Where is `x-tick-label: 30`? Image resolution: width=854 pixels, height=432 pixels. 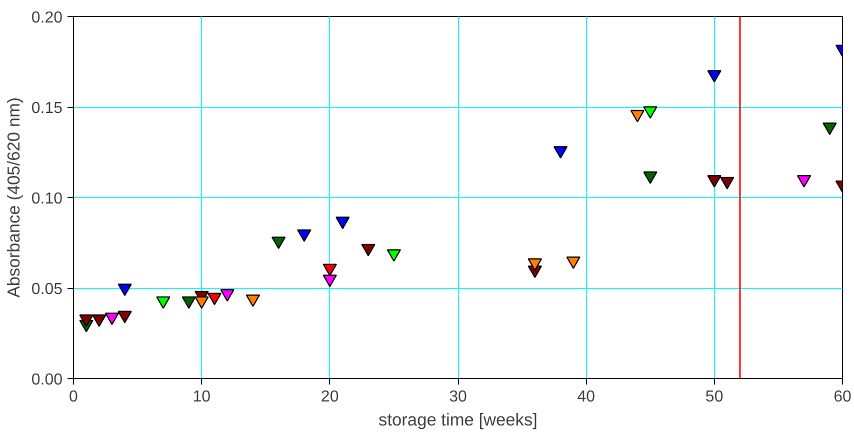 x-tick-label: 30 is located at coordinates (458, 397).